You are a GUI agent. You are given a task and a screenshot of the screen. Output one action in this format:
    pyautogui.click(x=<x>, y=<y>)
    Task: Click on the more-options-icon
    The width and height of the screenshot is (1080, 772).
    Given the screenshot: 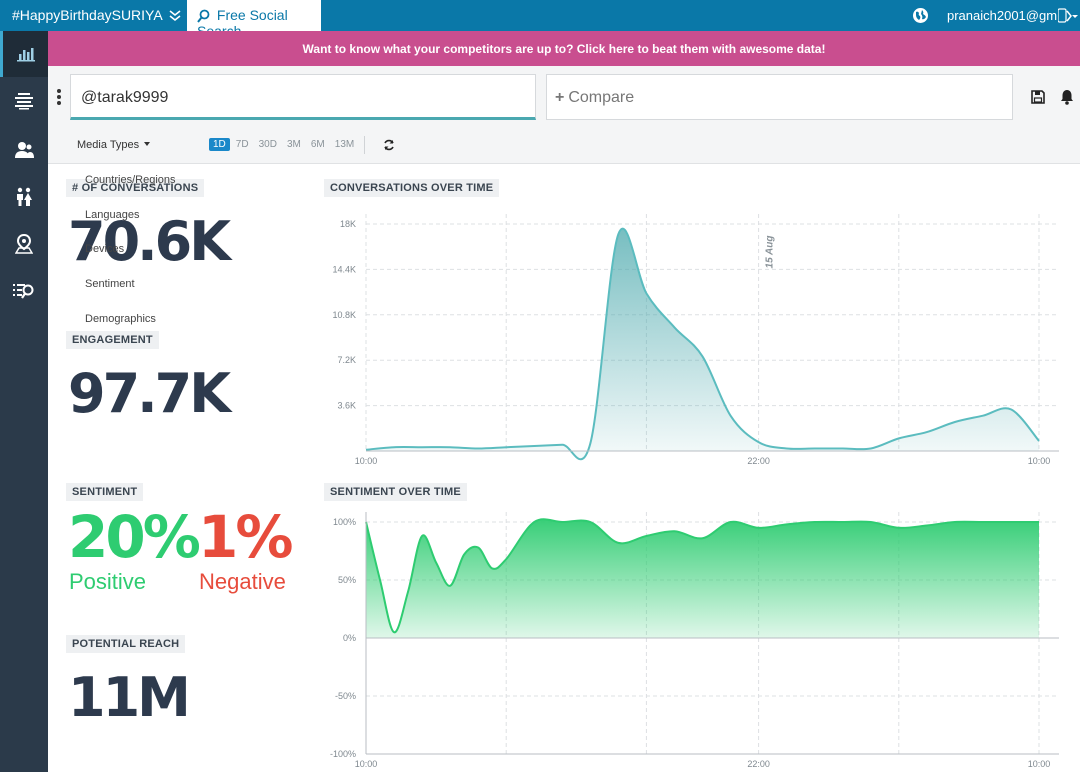 What is the action you would take?
    pyautogui.click(x=59, y=97)
    